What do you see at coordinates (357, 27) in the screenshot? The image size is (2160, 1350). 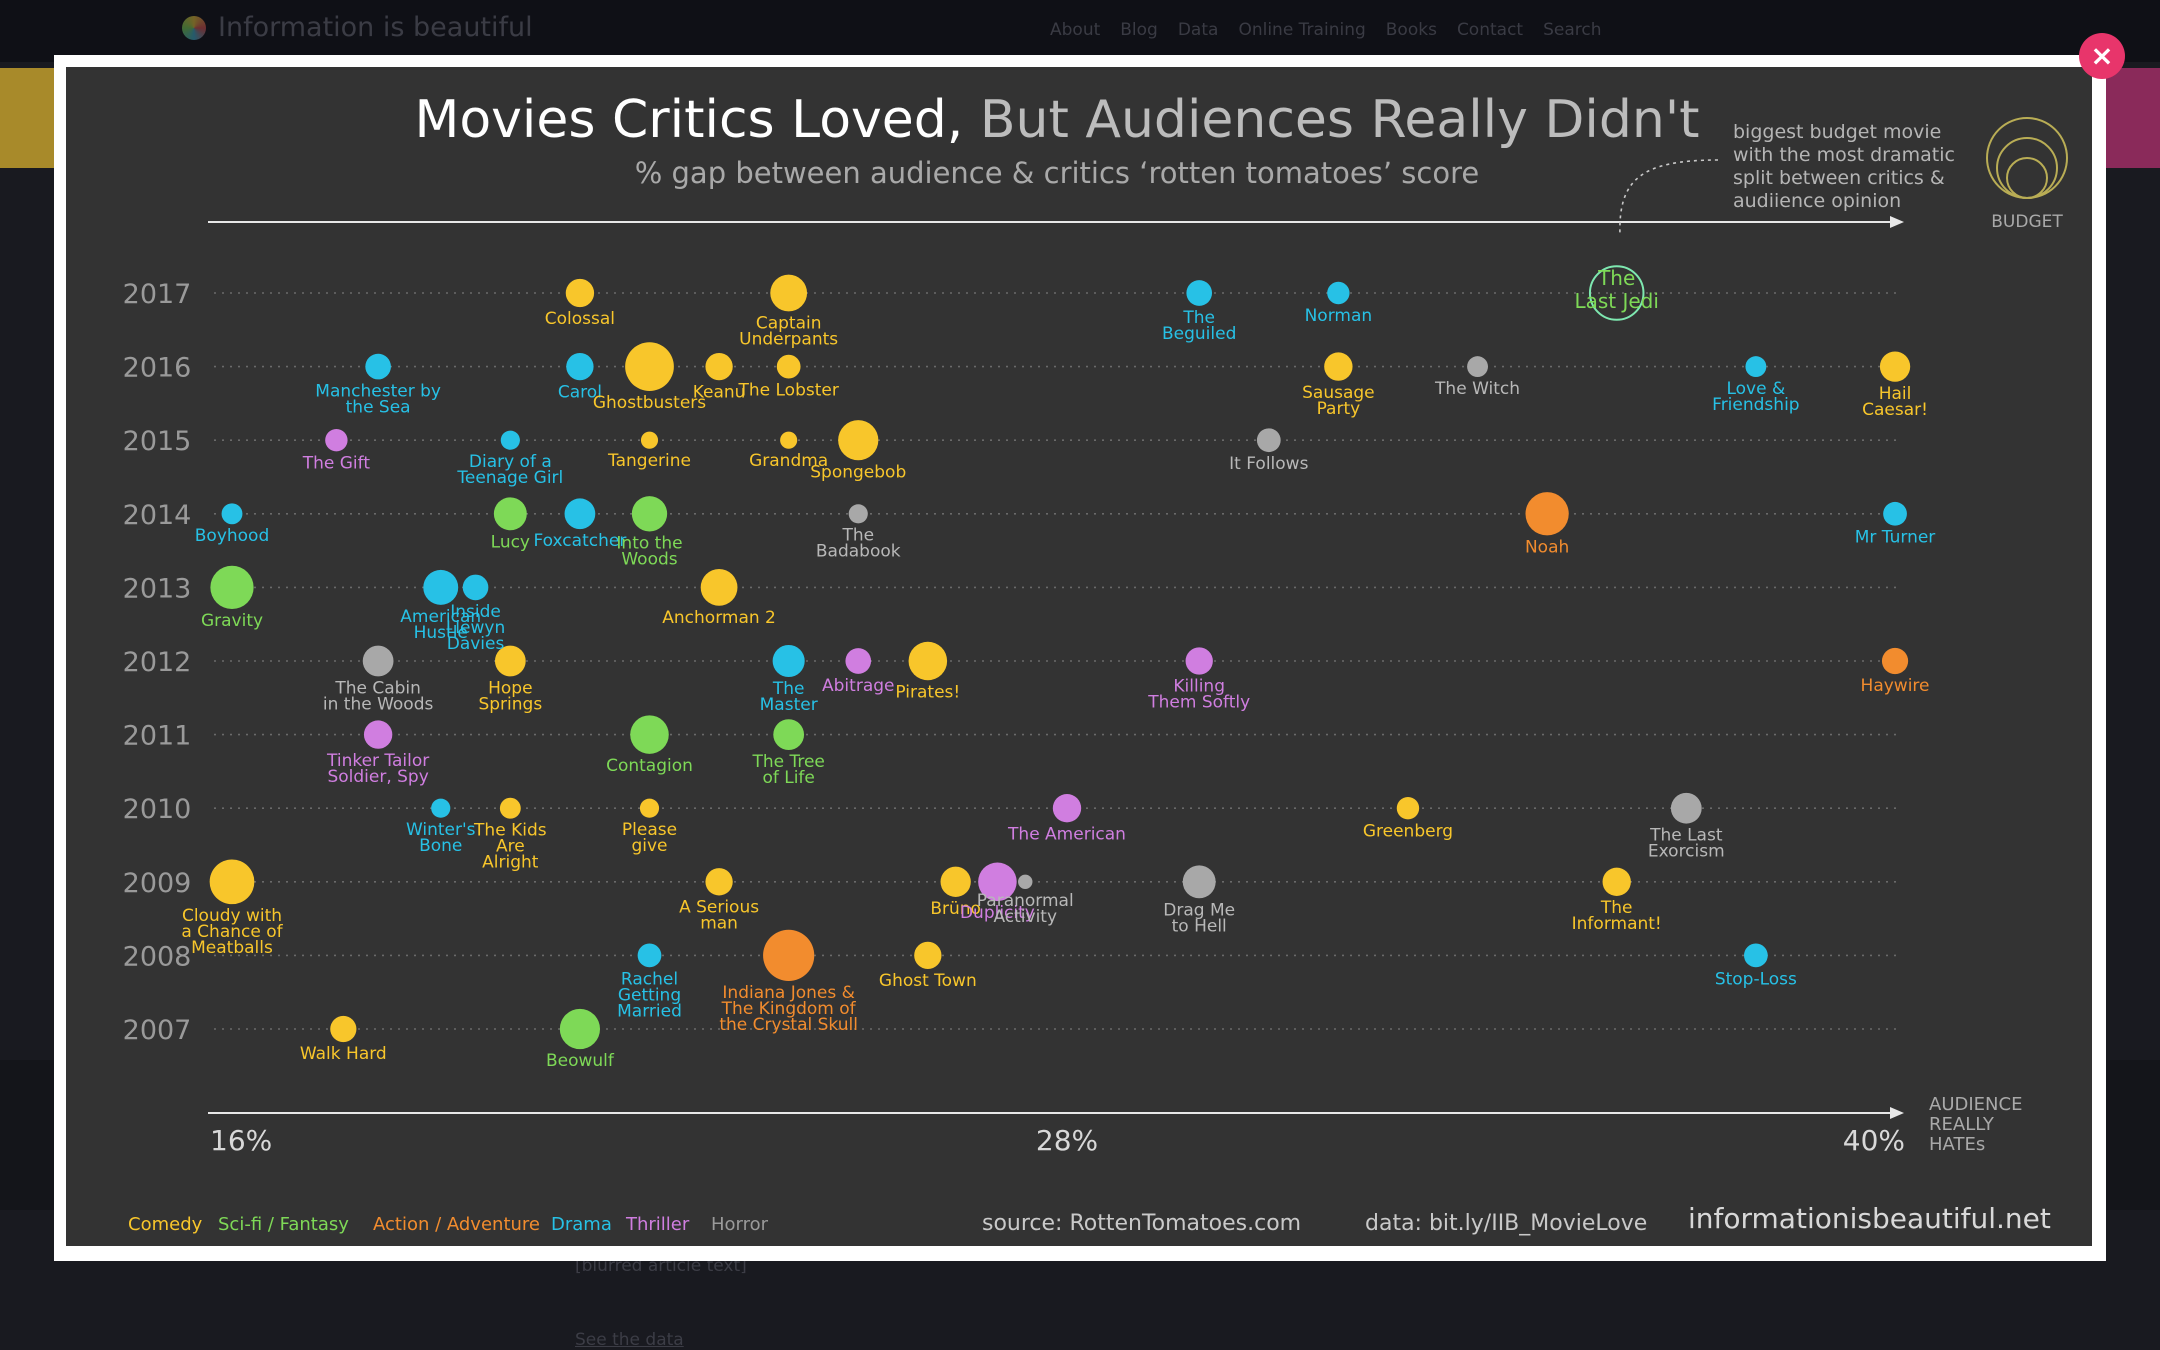 I see `site-logo: Information is beautiful` at bounding box center [357, 27].